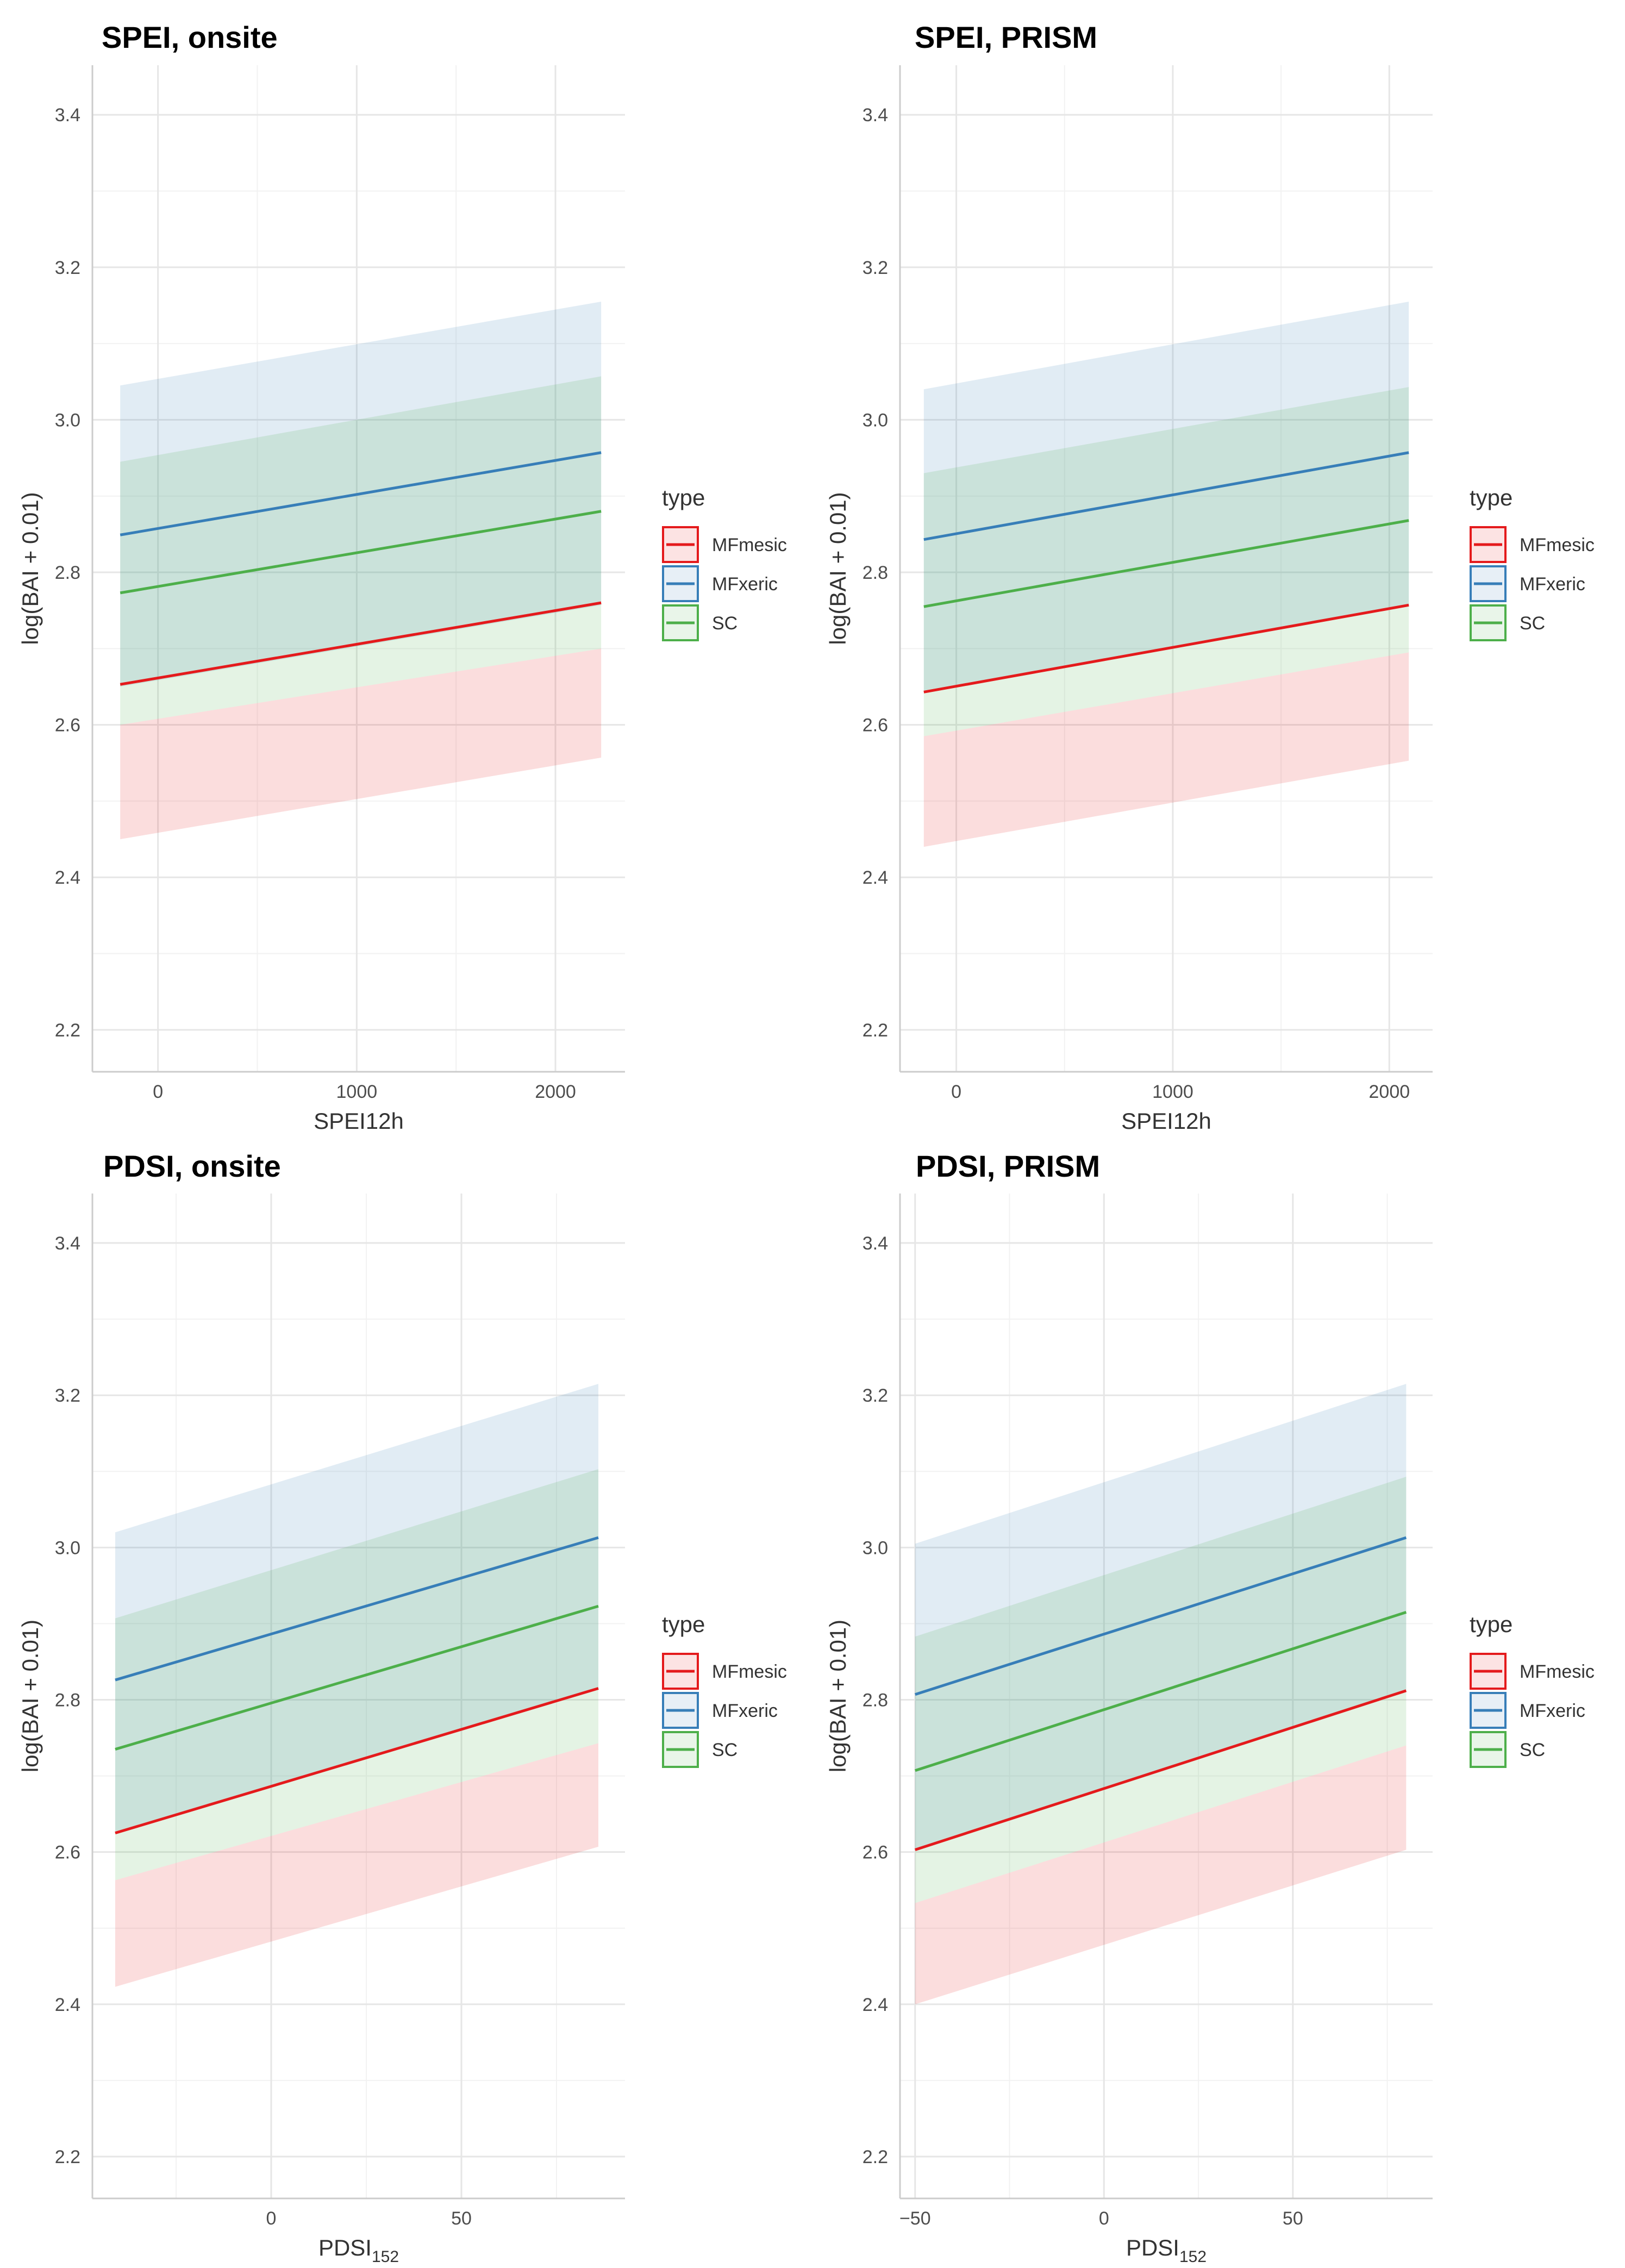  What do you see at coordinates (1006, 37) in the screenshot?
I see `panel-title: SPEI, PRISM` at bounding box center [1006, 37].